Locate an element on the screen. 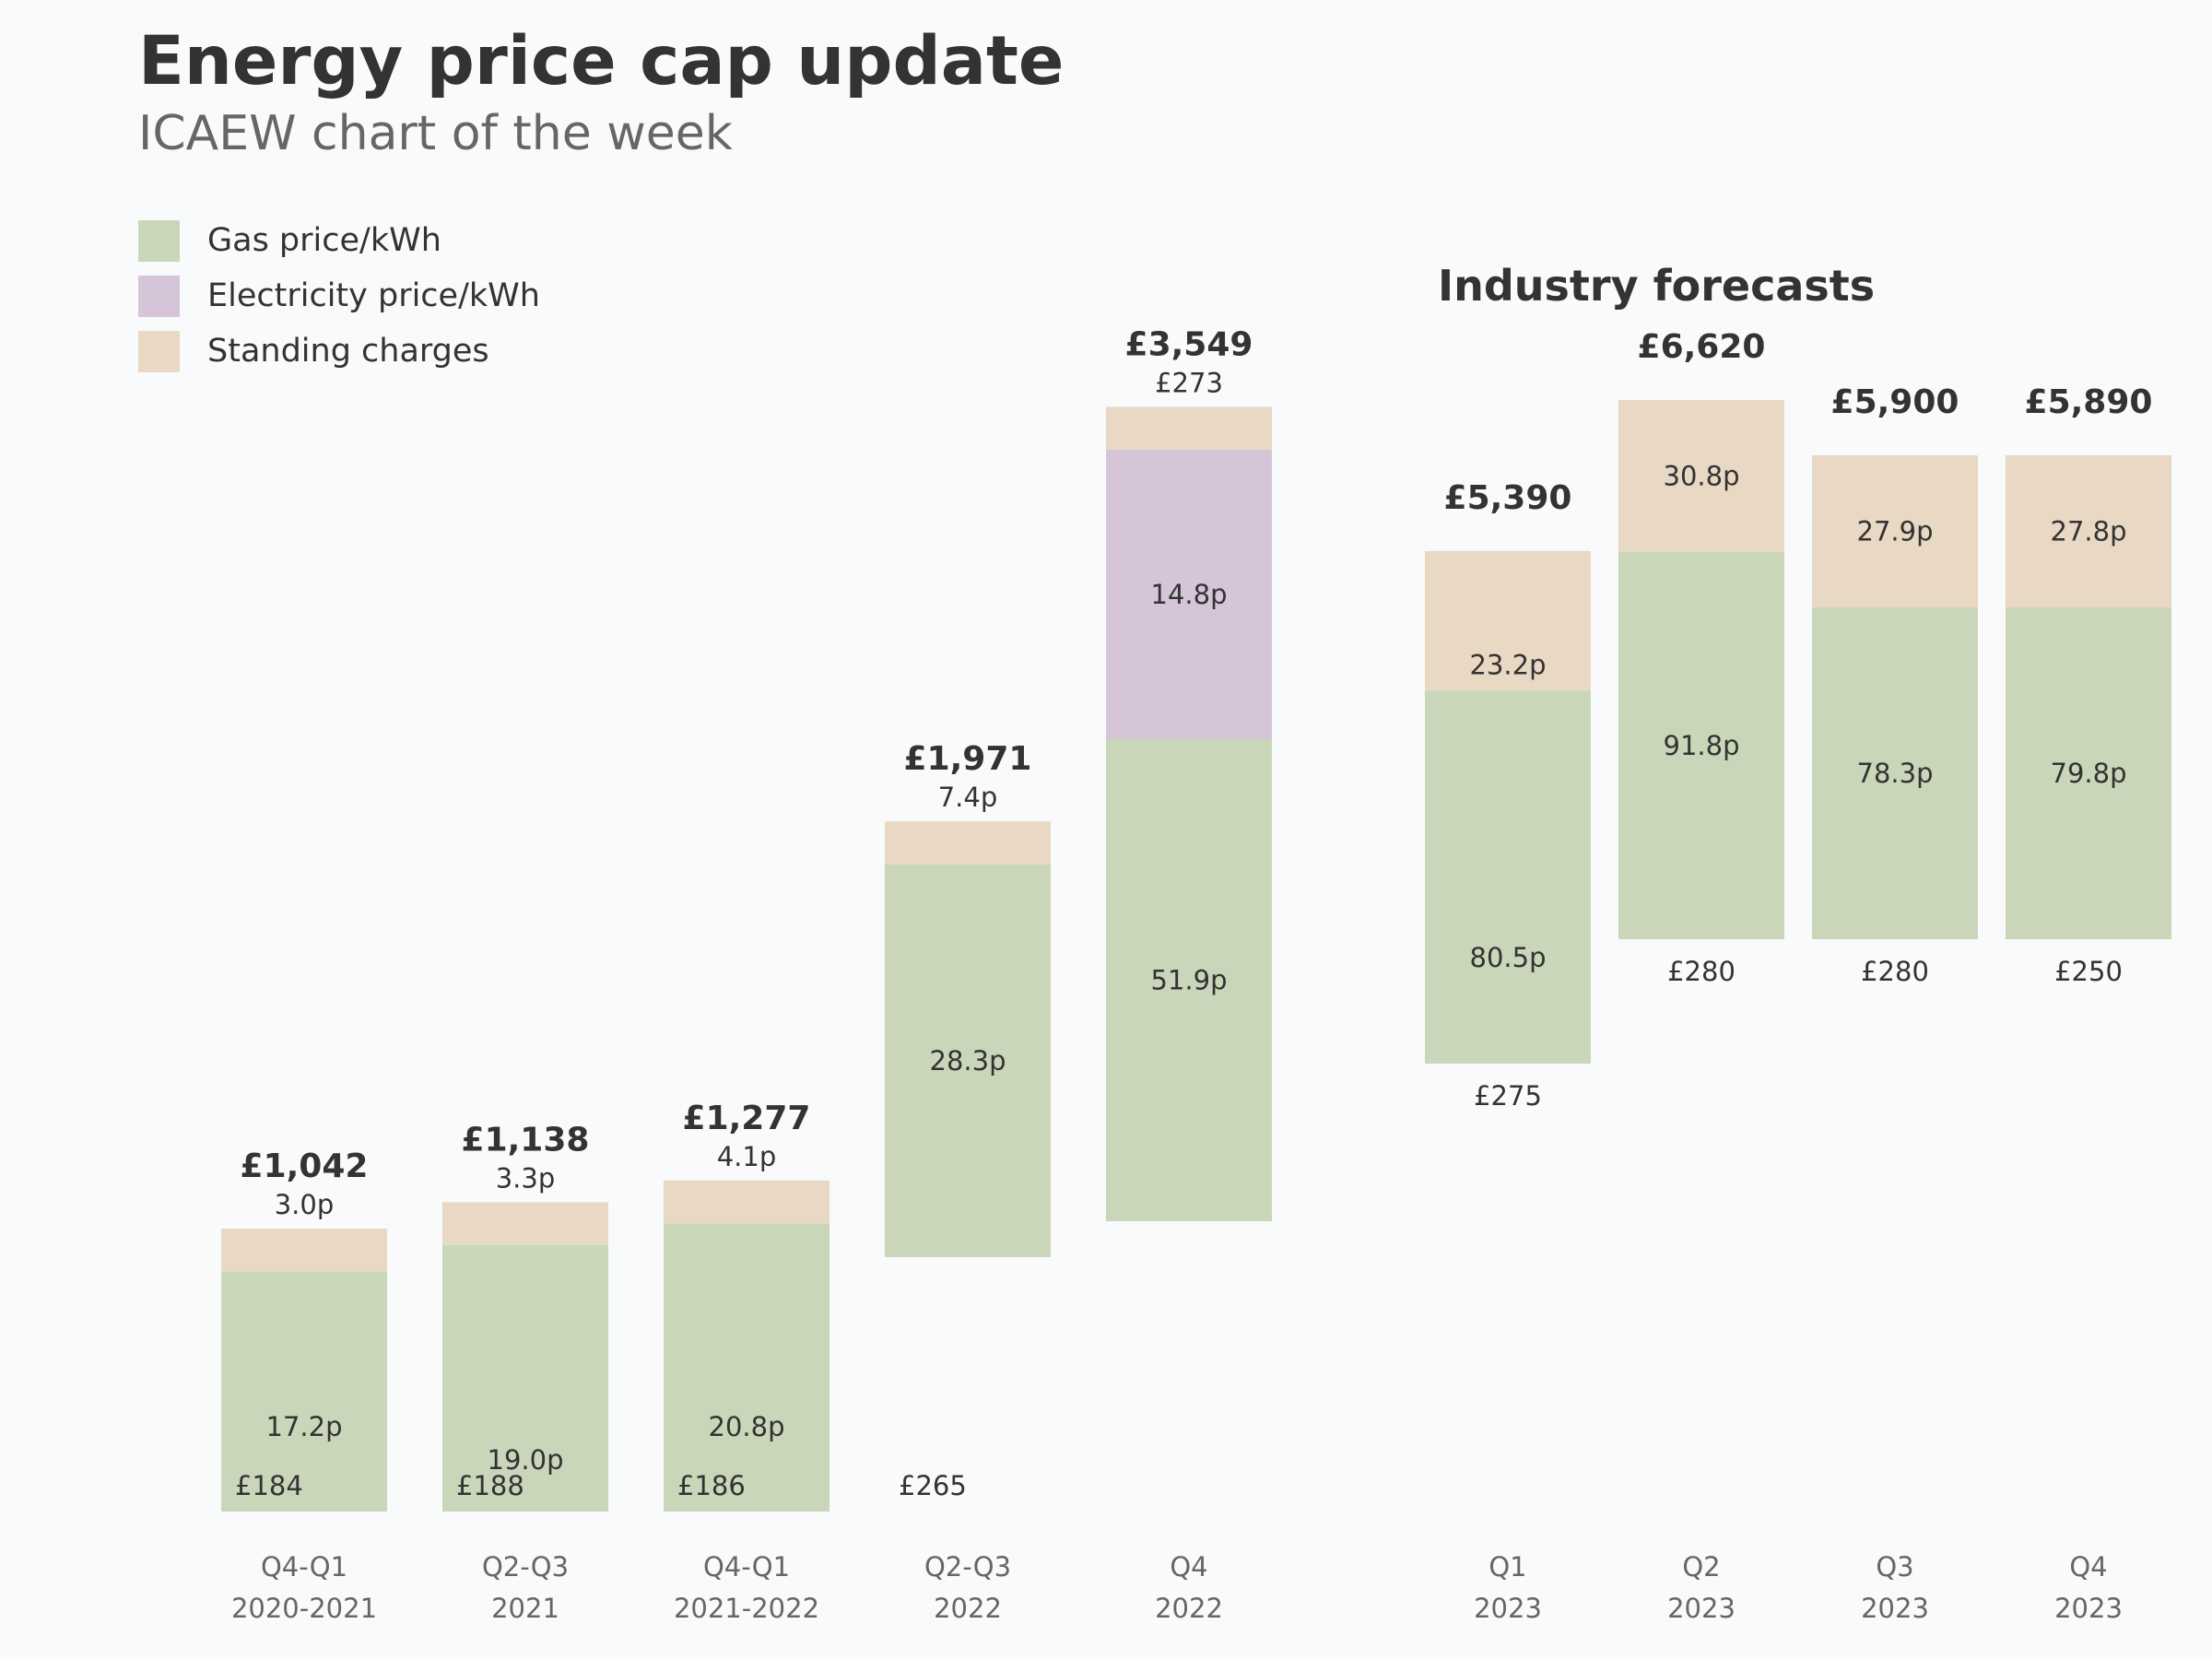 Image resolution: width=2212 pixels, height=1659 pixels. x-tick-label: 2021-2022 is located at coordinates (746, 1608).